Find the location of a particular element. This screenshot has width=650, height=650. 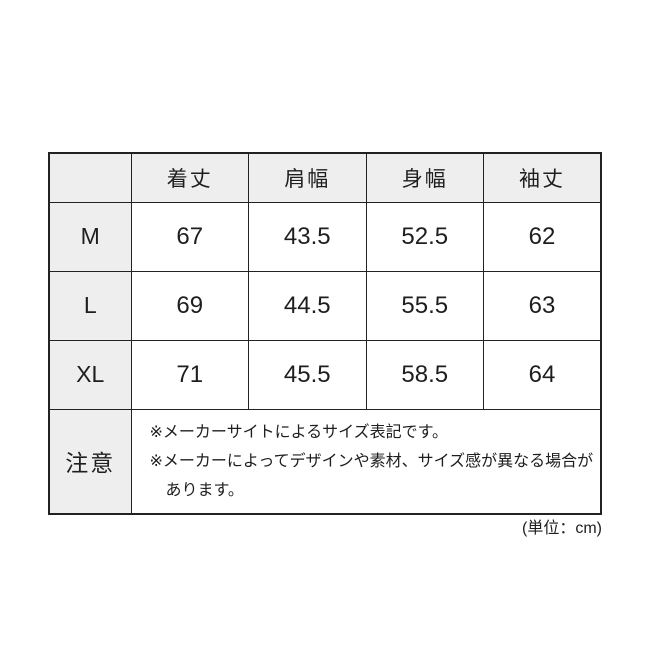

cell-m-sleeve-length: 62 is located at coordinates (542, 236).